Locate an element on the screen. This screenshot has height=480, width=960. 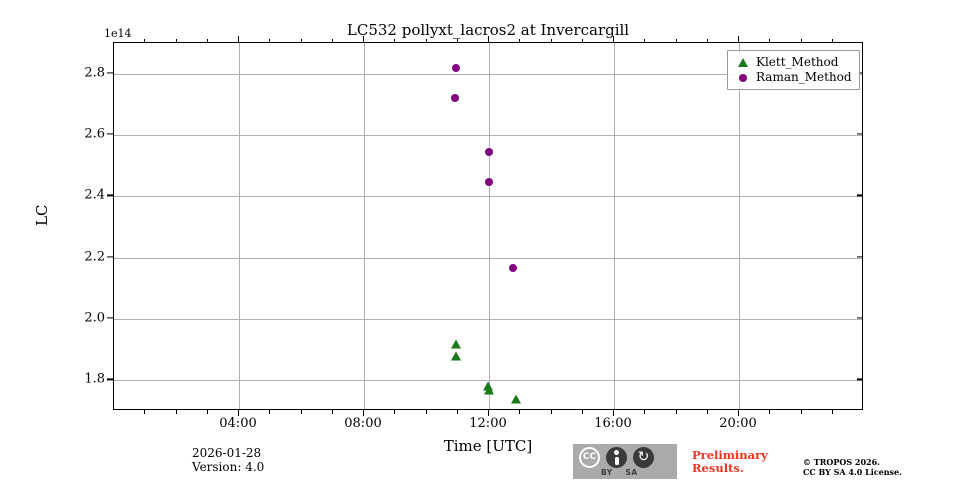
y-axis-tick-label: 2.6 is located at coordinates (94, 134).